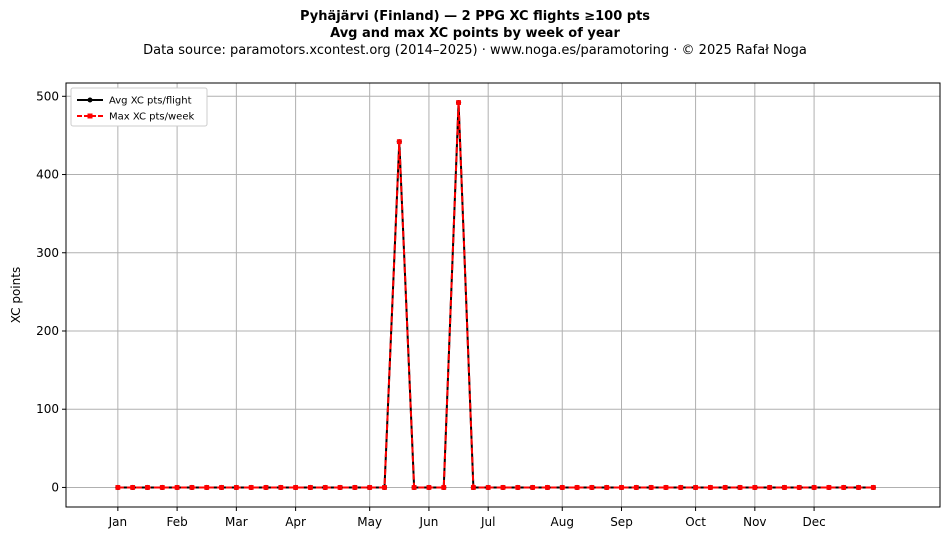 Image resolution: width=950 pixels, height=539 pixels. What do you see at coordinates (369, 522) in the screenshot?
I see `x-tick-label: May` at bounding box center [369, 522].